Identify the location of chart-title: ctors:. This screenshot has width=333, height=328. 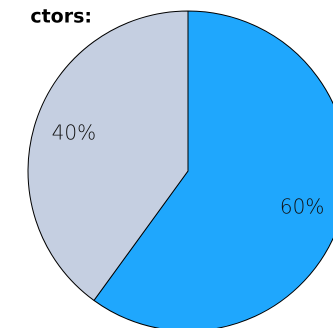
(61, 17).